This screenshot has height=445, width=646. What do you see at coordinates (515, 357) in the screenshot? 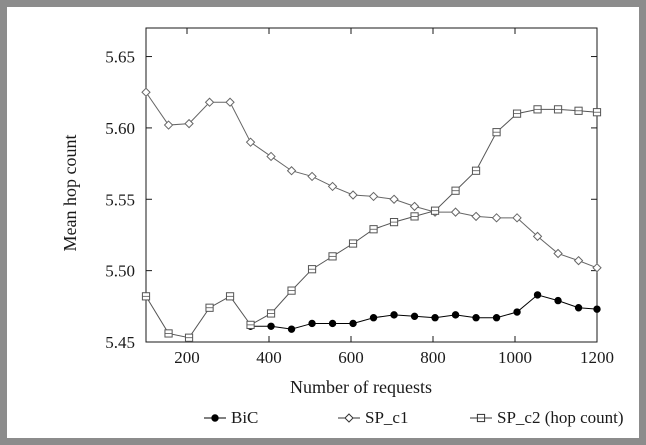
I see `x-tick-label: 1000` at bounding box center [515, 357].